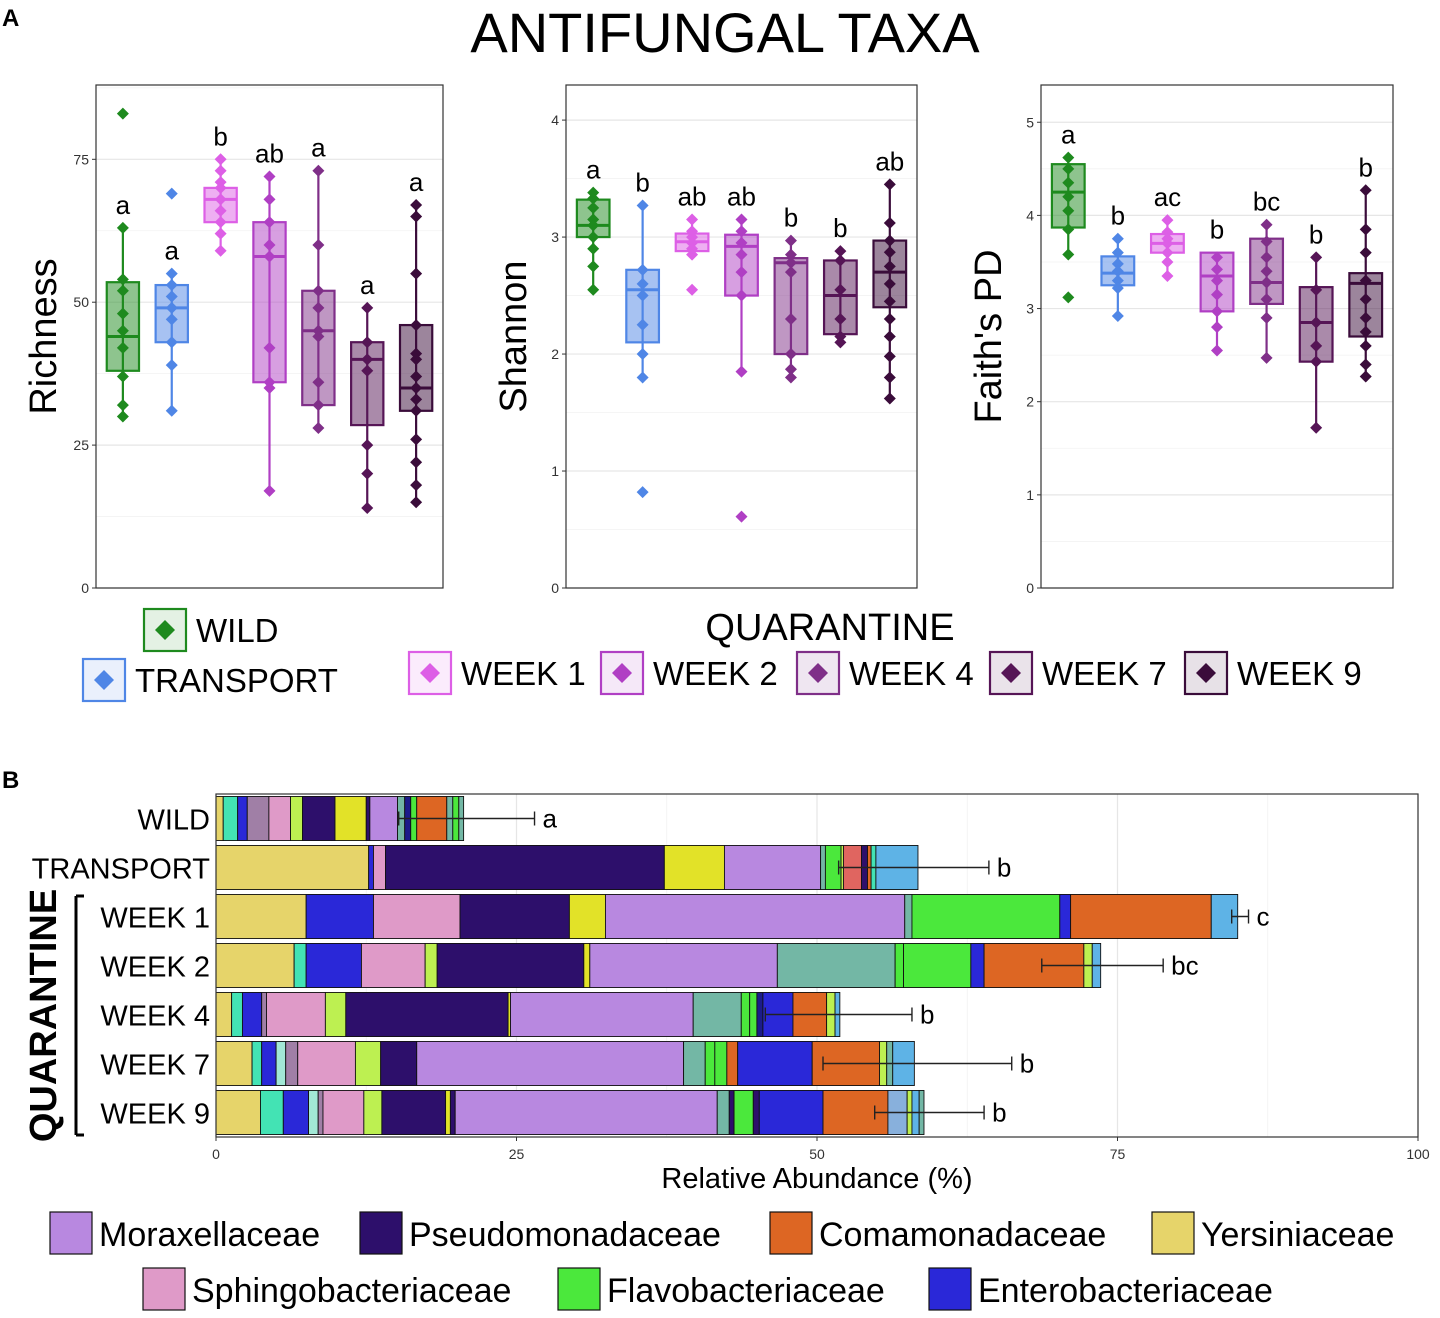 The width and height of the screenshot is (1440, 1318). Describe the element at coordinates (1068, 212) in the screenshot. I see `box-wild: a` at that location.